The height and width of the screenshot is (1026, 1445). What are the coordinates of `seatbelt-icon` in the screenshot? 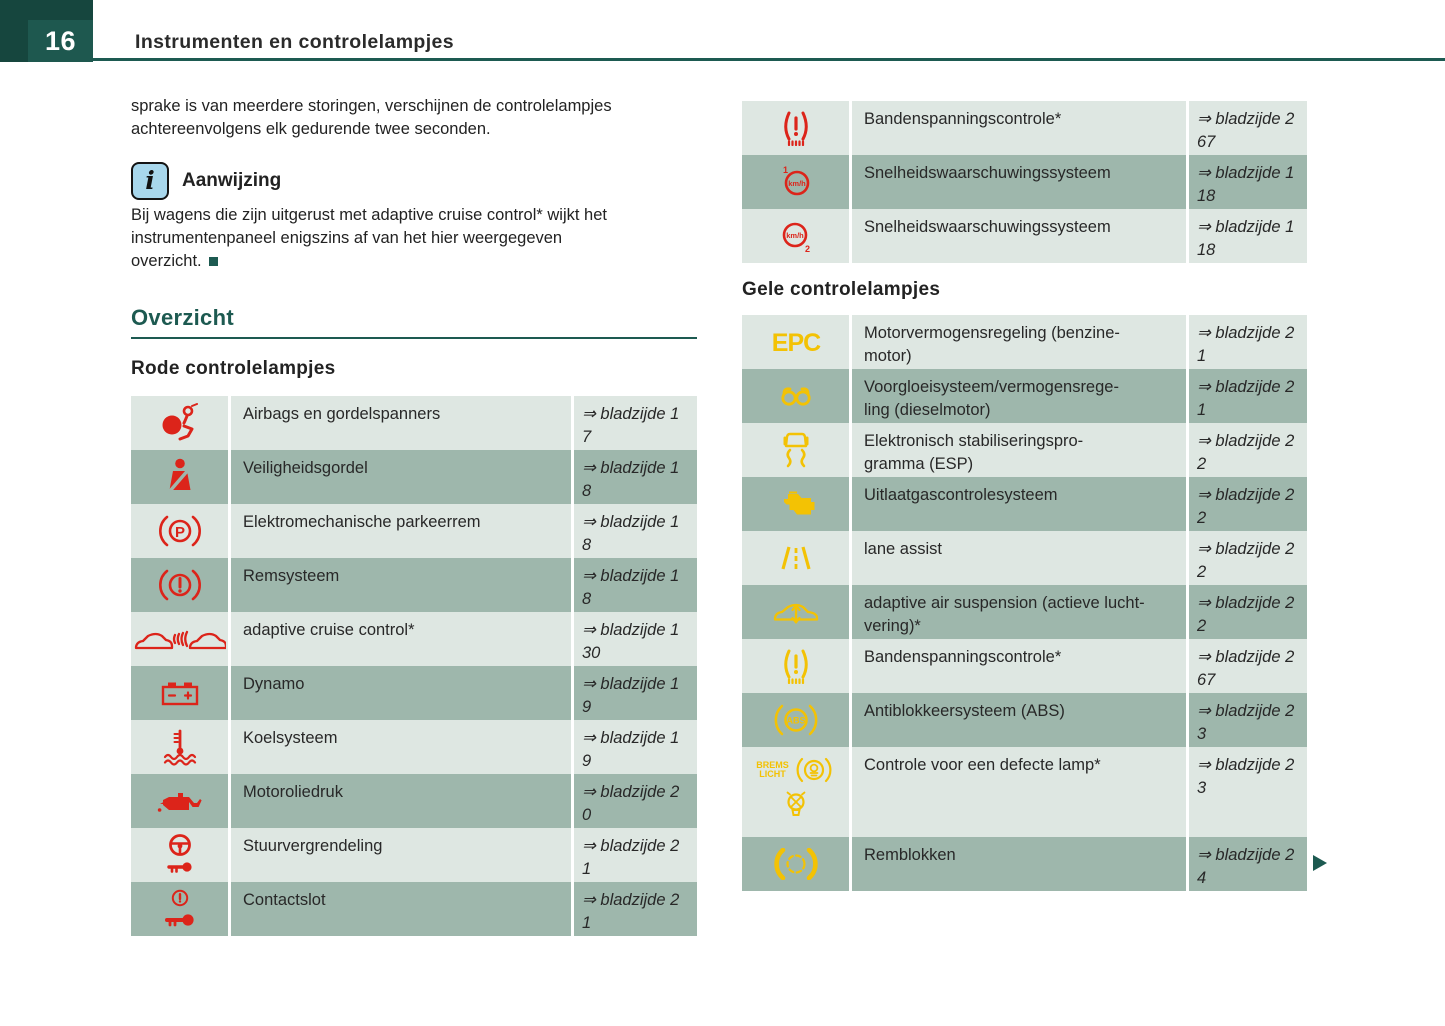 It's located at (180, 477).